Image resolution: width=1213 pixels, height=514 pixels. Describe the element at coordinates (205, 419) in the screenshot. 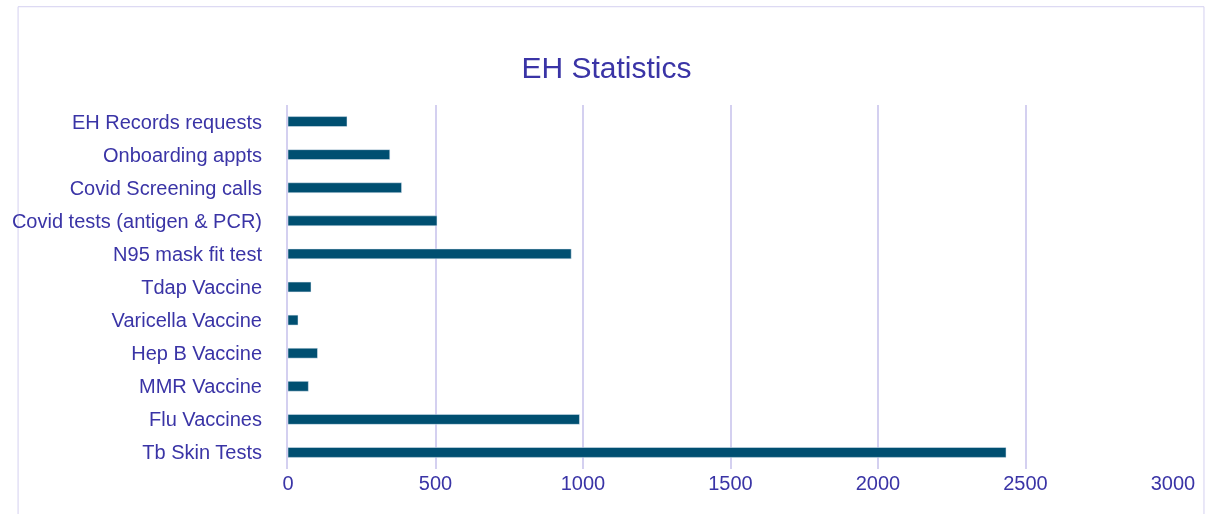

I see `y-tick-label: Flu Vaccines` at that location.